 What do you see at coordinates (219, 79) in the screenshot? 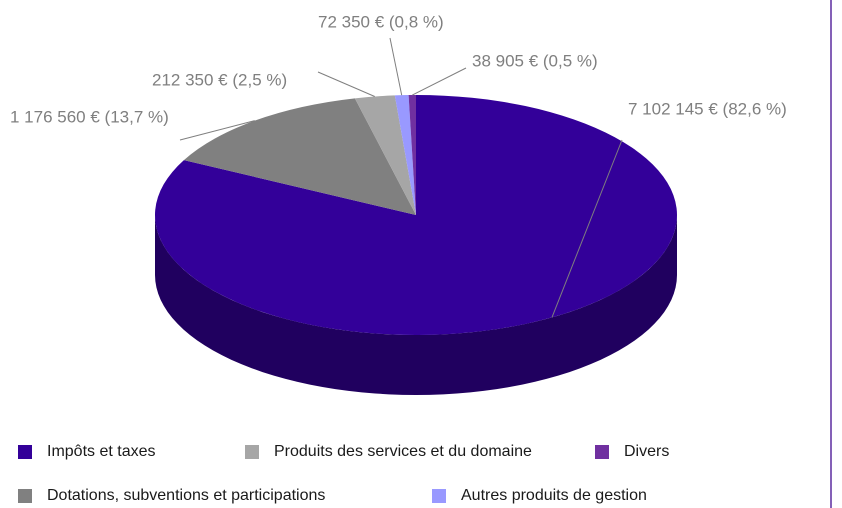
I see `data-label: 212 350 € (2,5 %)` at bounding box center [219, 79].